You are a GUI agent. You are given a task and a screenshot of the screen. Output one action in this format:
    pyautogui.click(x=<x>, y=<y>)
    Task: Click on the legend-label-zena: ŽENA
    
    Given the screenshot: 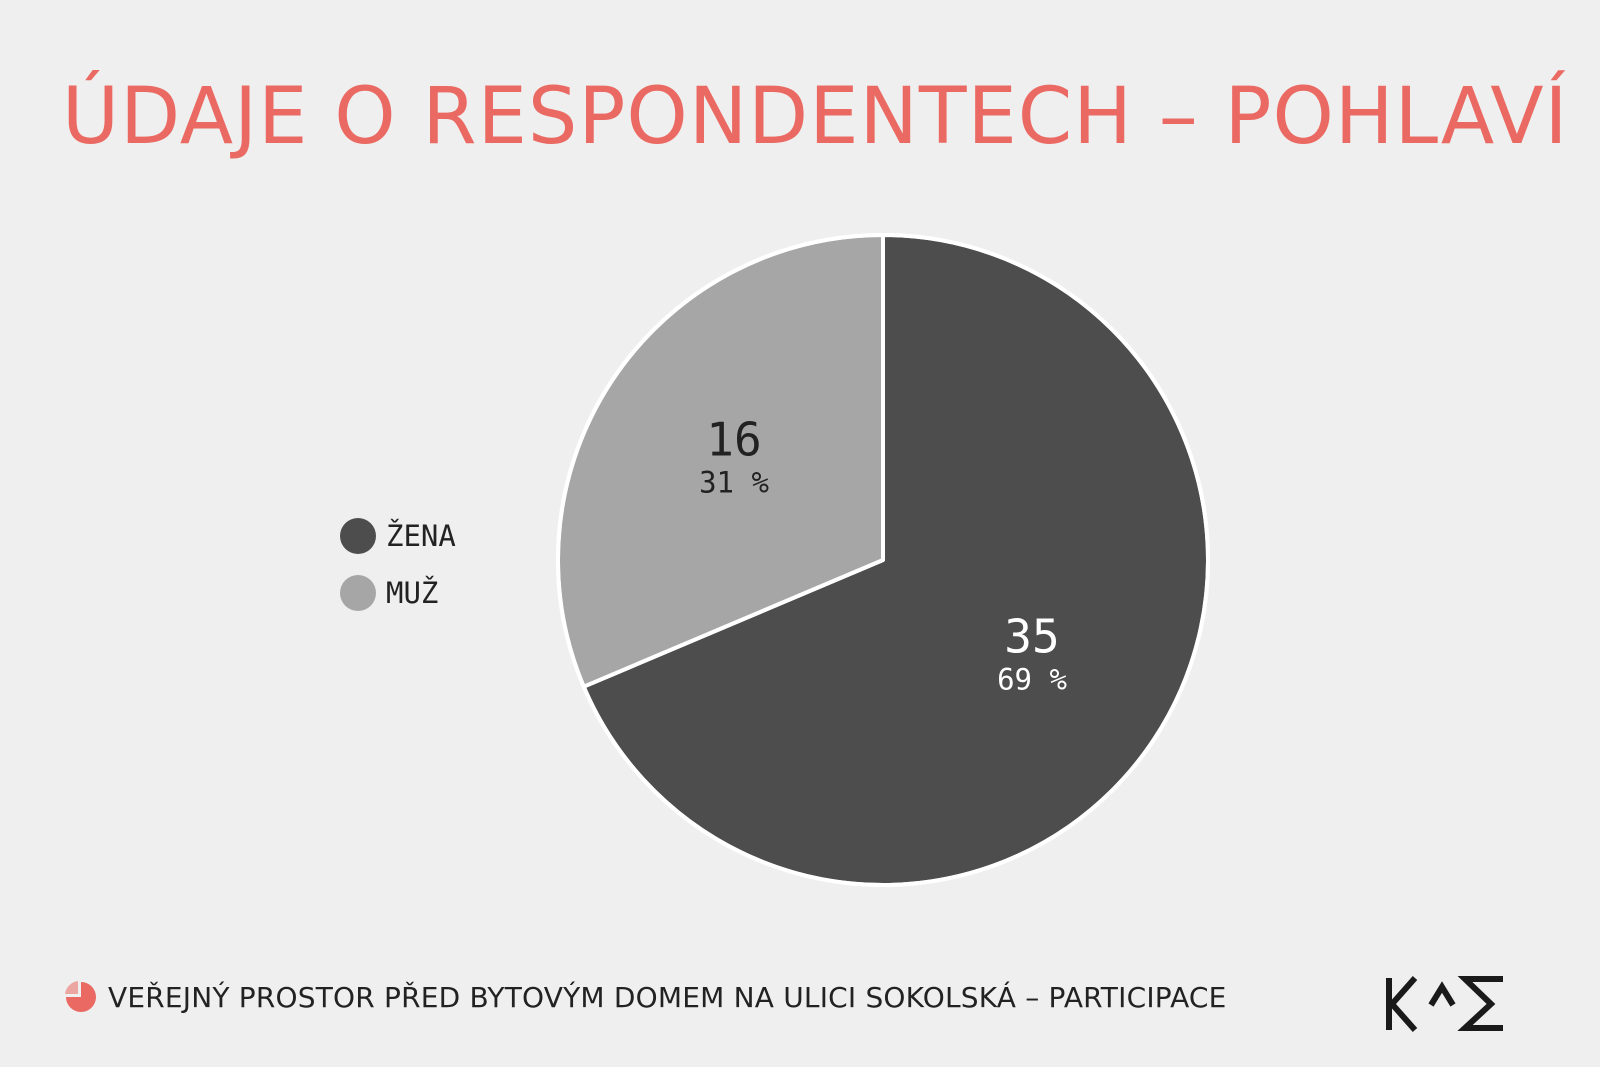 What is the action you would take?
    pyautogui.click(x=421, y=536)
    